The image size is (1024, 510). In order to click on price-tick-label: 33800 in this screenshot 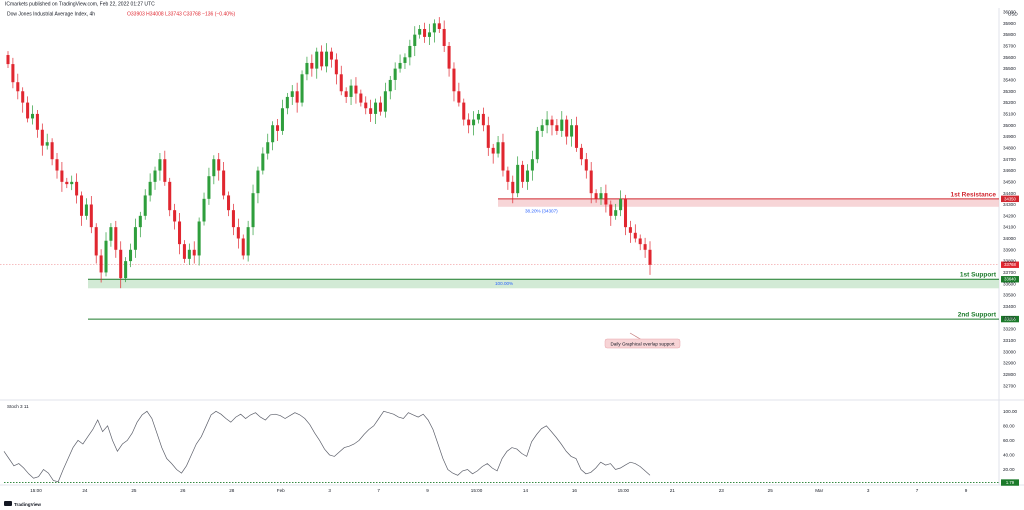, I will do `click(1009, 261)`.